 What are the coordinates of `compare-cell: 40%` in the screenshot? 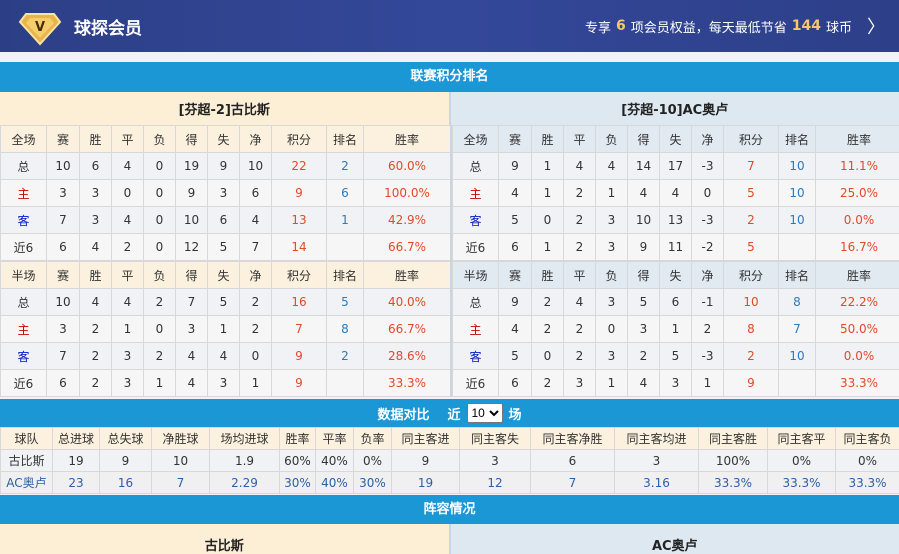 It's located at (335, 483).